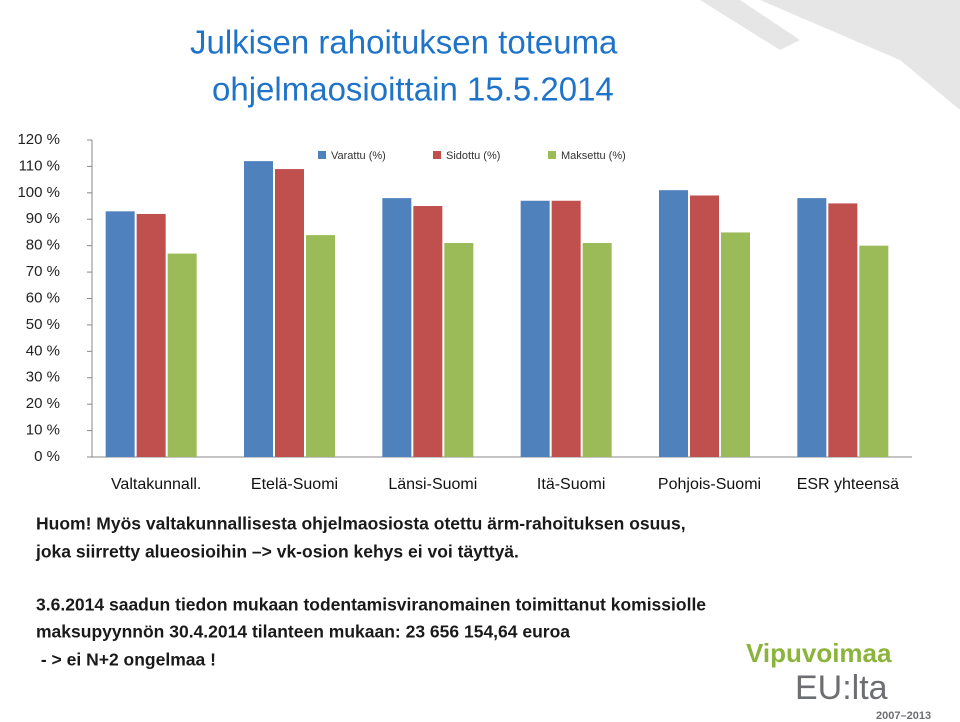 This screenshot has height=722, width=960. I want to click on y-tick-label: 100 %, so click(38, 192).